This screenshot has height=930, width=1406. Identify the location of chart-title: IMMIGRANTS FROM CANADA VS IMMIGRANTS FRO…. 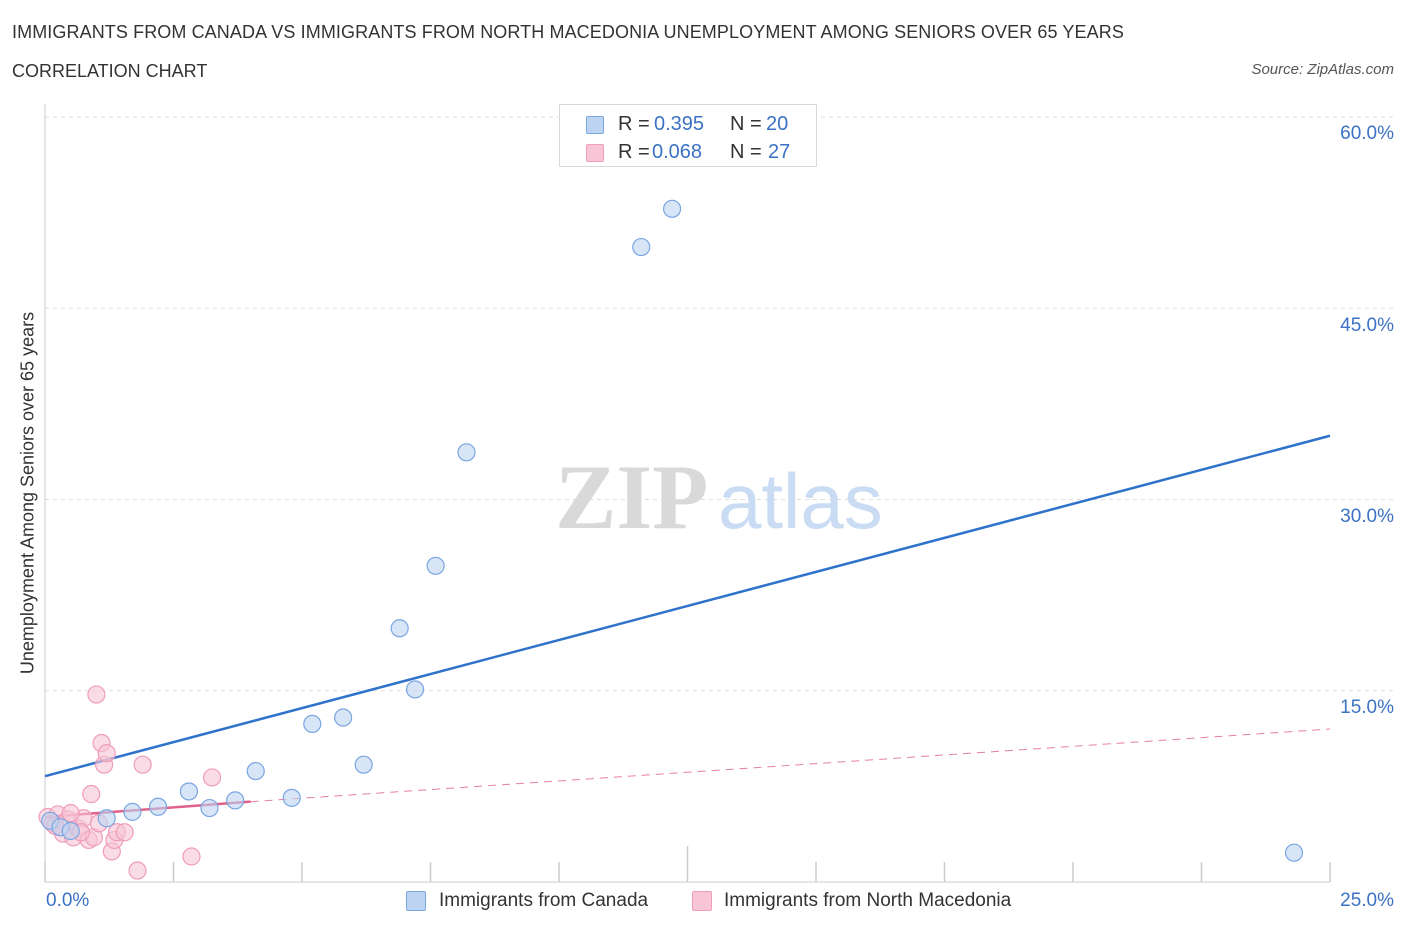
(568, 32).